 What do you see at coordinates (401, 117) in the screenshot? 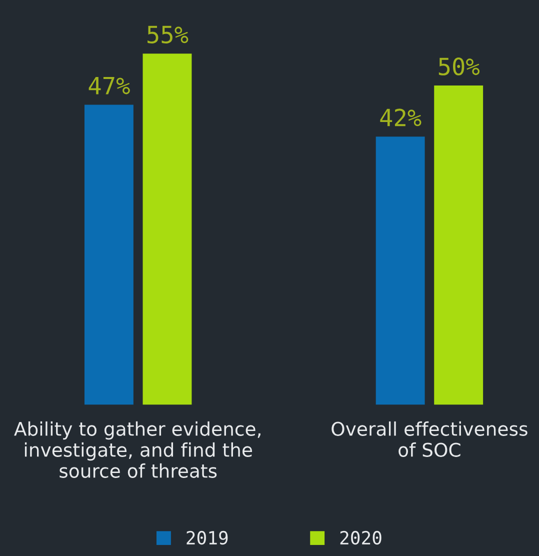
I see `data-label: 42%` at bounding box center [401, 117].